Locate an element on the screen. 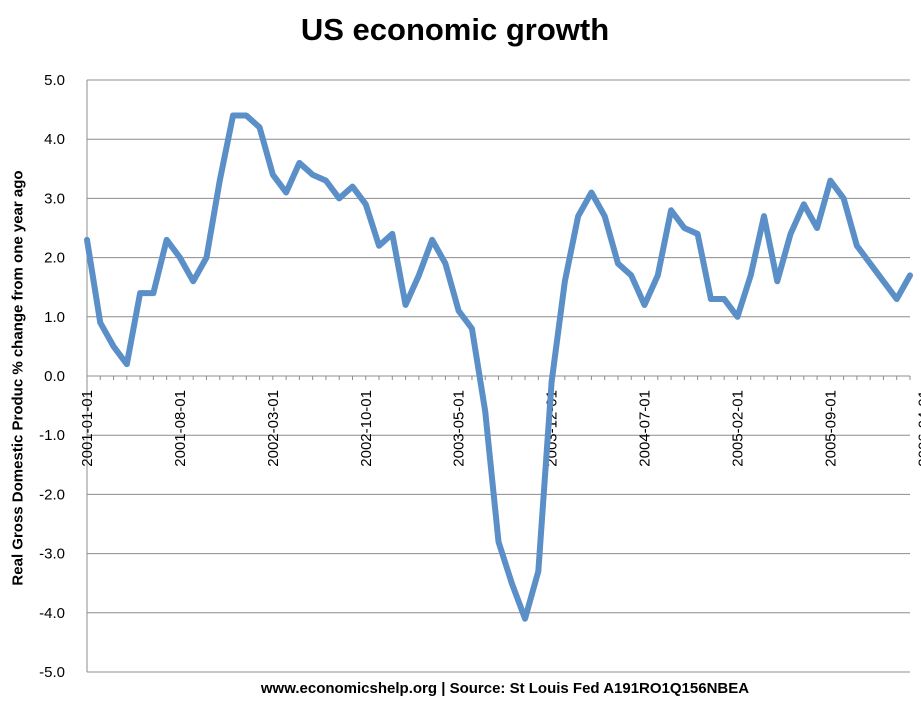 The width and height of the screenshot is (921, 713). x-tick-label: 2002-10-01 is located at coordinates (366, 428).